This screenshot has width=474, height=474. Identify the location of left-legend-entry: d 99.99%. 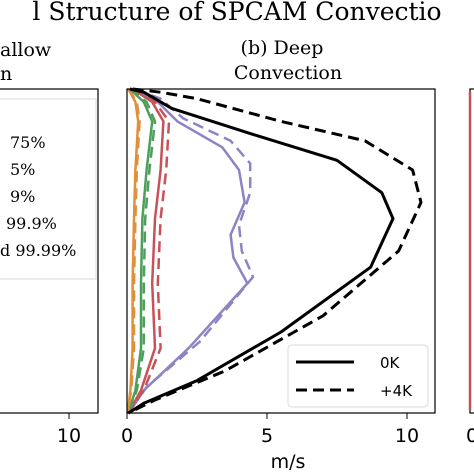
(38, 250).